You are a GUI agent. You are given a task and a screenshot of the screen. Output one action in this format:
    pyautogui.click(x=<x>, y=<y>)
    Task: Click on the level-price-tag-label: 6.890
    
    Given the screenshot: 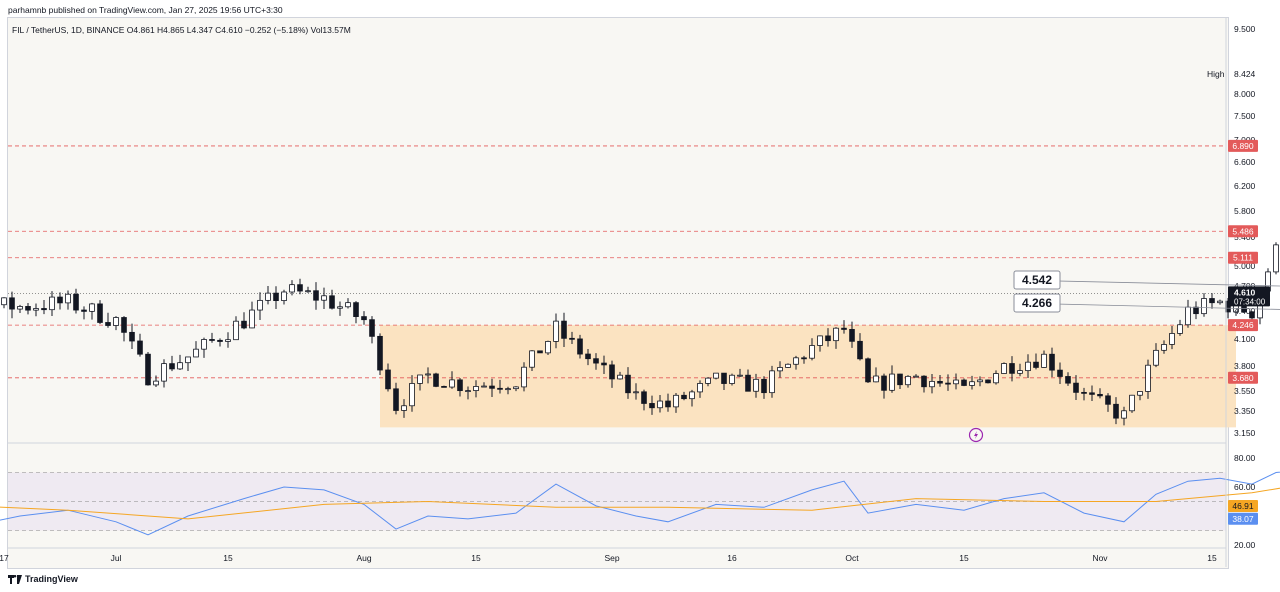 What is the action you would take?
    pyautogui.click(x=1243, y=146)
    